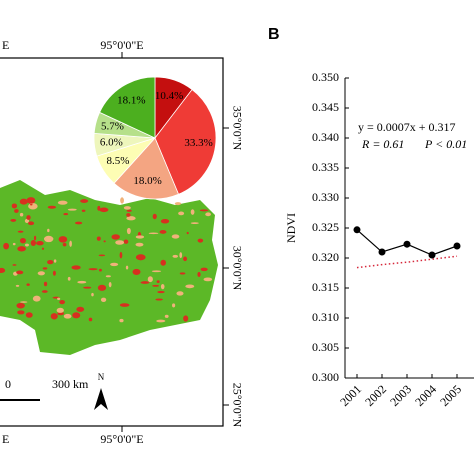 This screenshot has height=474, width=474. I want to click on annotation: P < 0.01, so click(445, 144).